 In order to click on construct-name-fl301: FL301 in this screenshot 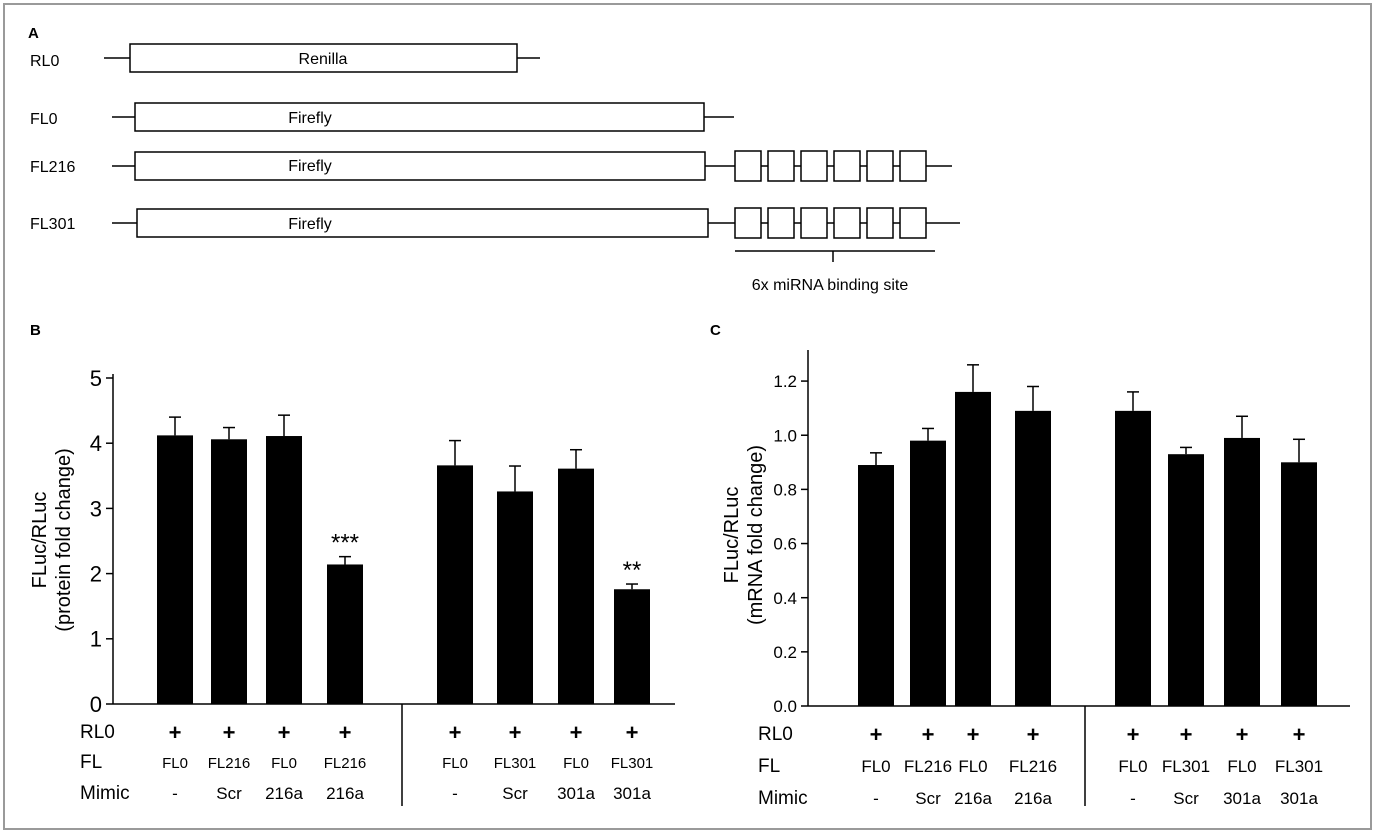, I will do `click(52, 224)`.